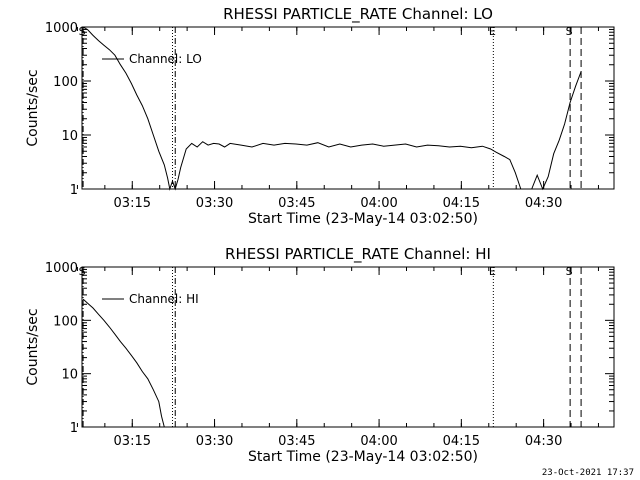 The width and height of the screenshot is (640, 480). Describe the element at coordinates (132, 441) in the screenshot. I see `panel-2-x-tick-label: 03:15` at that location.